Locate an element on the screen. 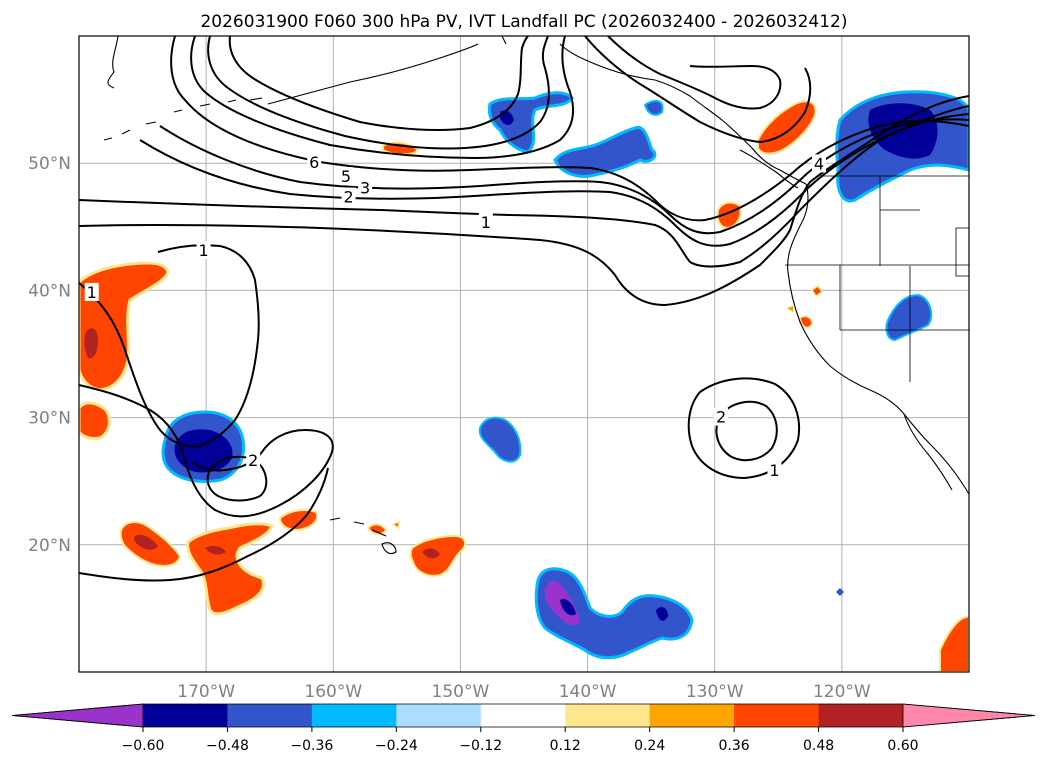 The width and height of the screenshot is (1047, 765). latitude-labels: 50°N 40°N 30°N 20°N is located at coordinates (49, 355).